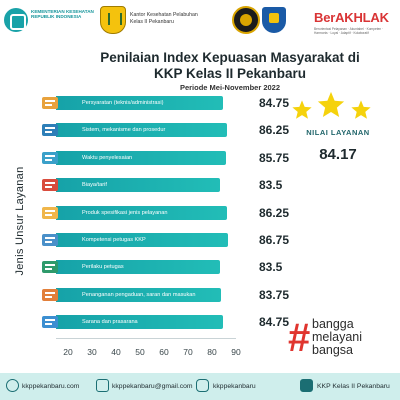 The image size is (400, 400). I want to click on bar-label: Sistem, mekanisme dan prosedur, so click(124, 130).